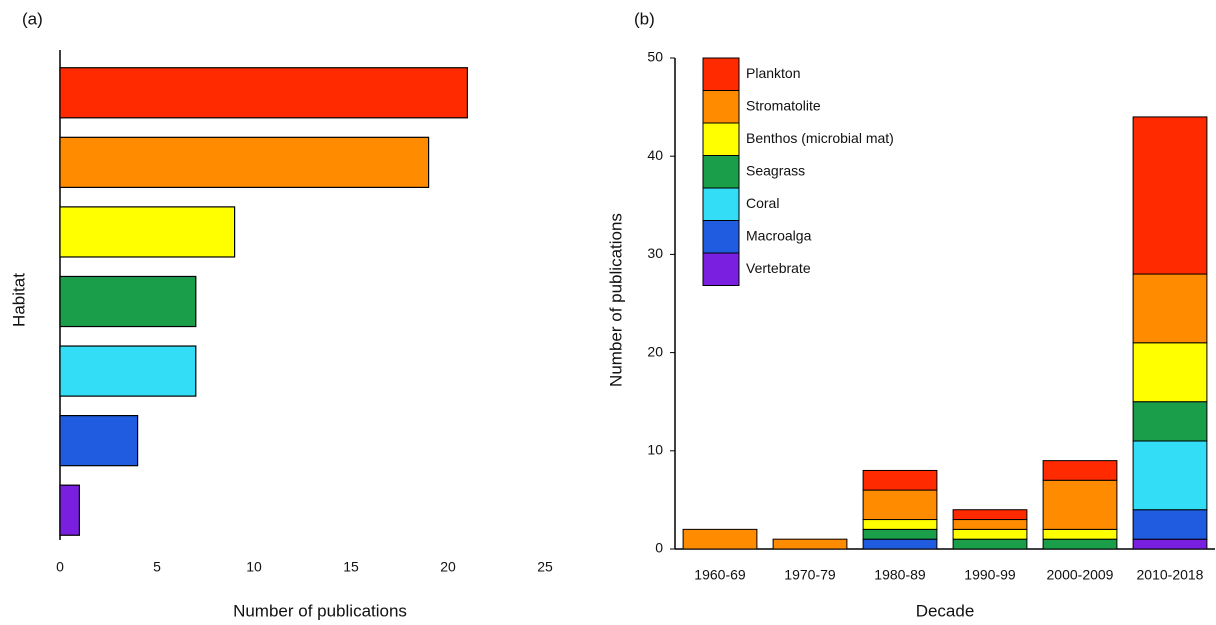  What do you see at coordinates (545, 567) in the screenshot?
I see `x-tick-label: 25` at bounding box center [545, 567].